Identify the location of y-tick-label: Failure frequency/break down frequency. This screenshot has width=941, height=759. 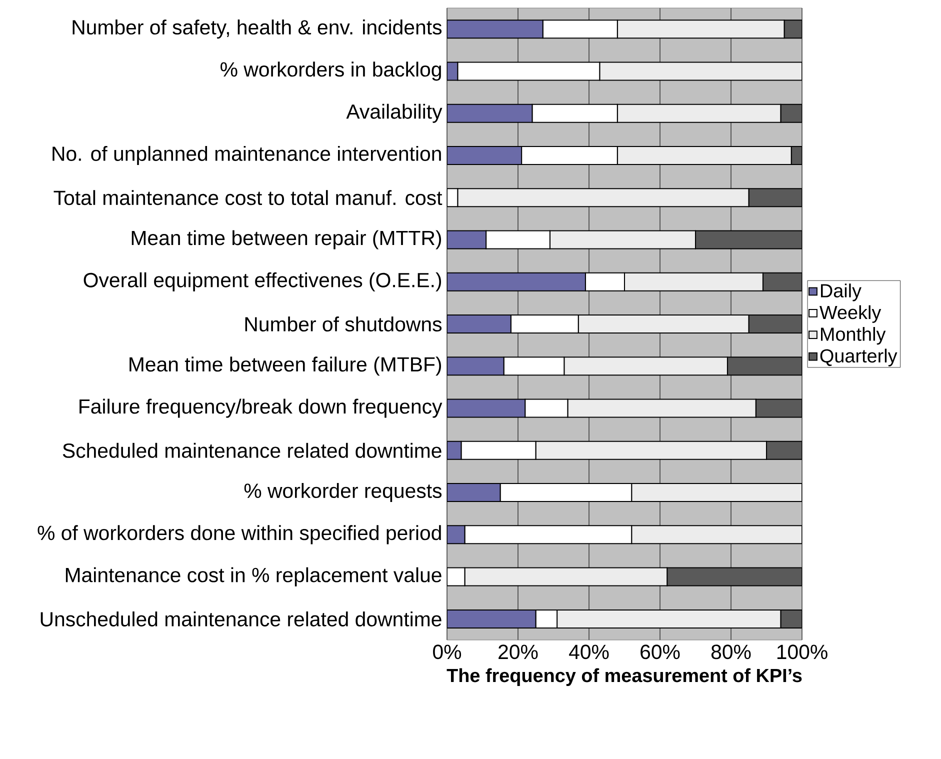
(261, 408).